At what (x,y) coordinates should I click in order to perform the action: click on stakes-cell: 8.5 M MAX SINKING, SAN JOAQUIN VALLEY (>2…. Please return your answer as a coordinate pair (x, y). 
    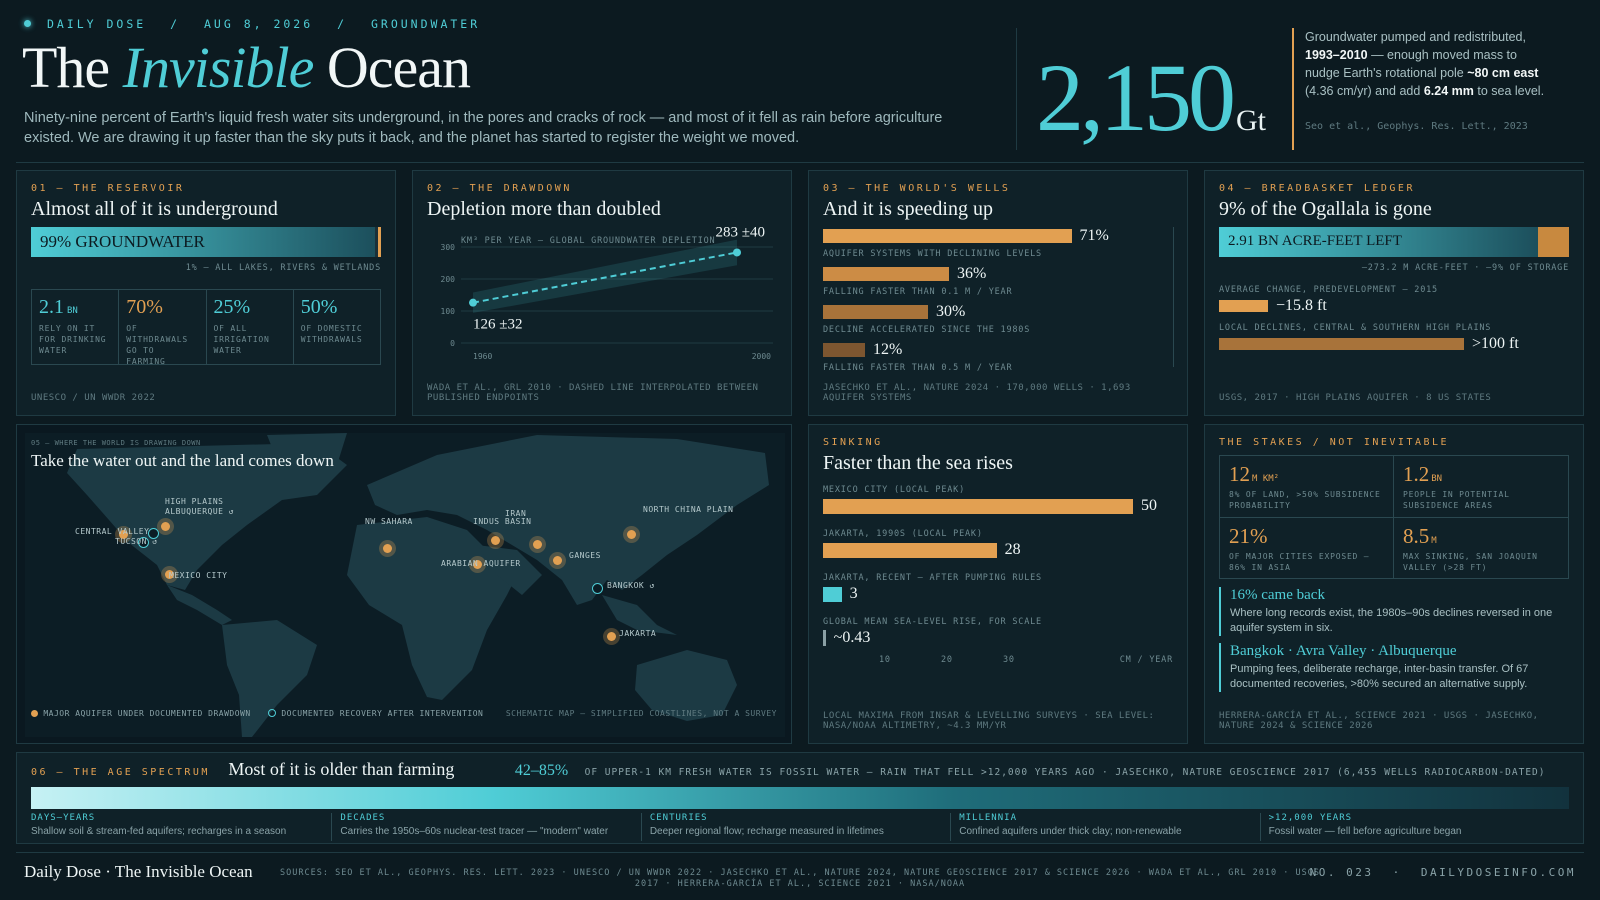
    Looking at the image, I should click on (1481, 548).